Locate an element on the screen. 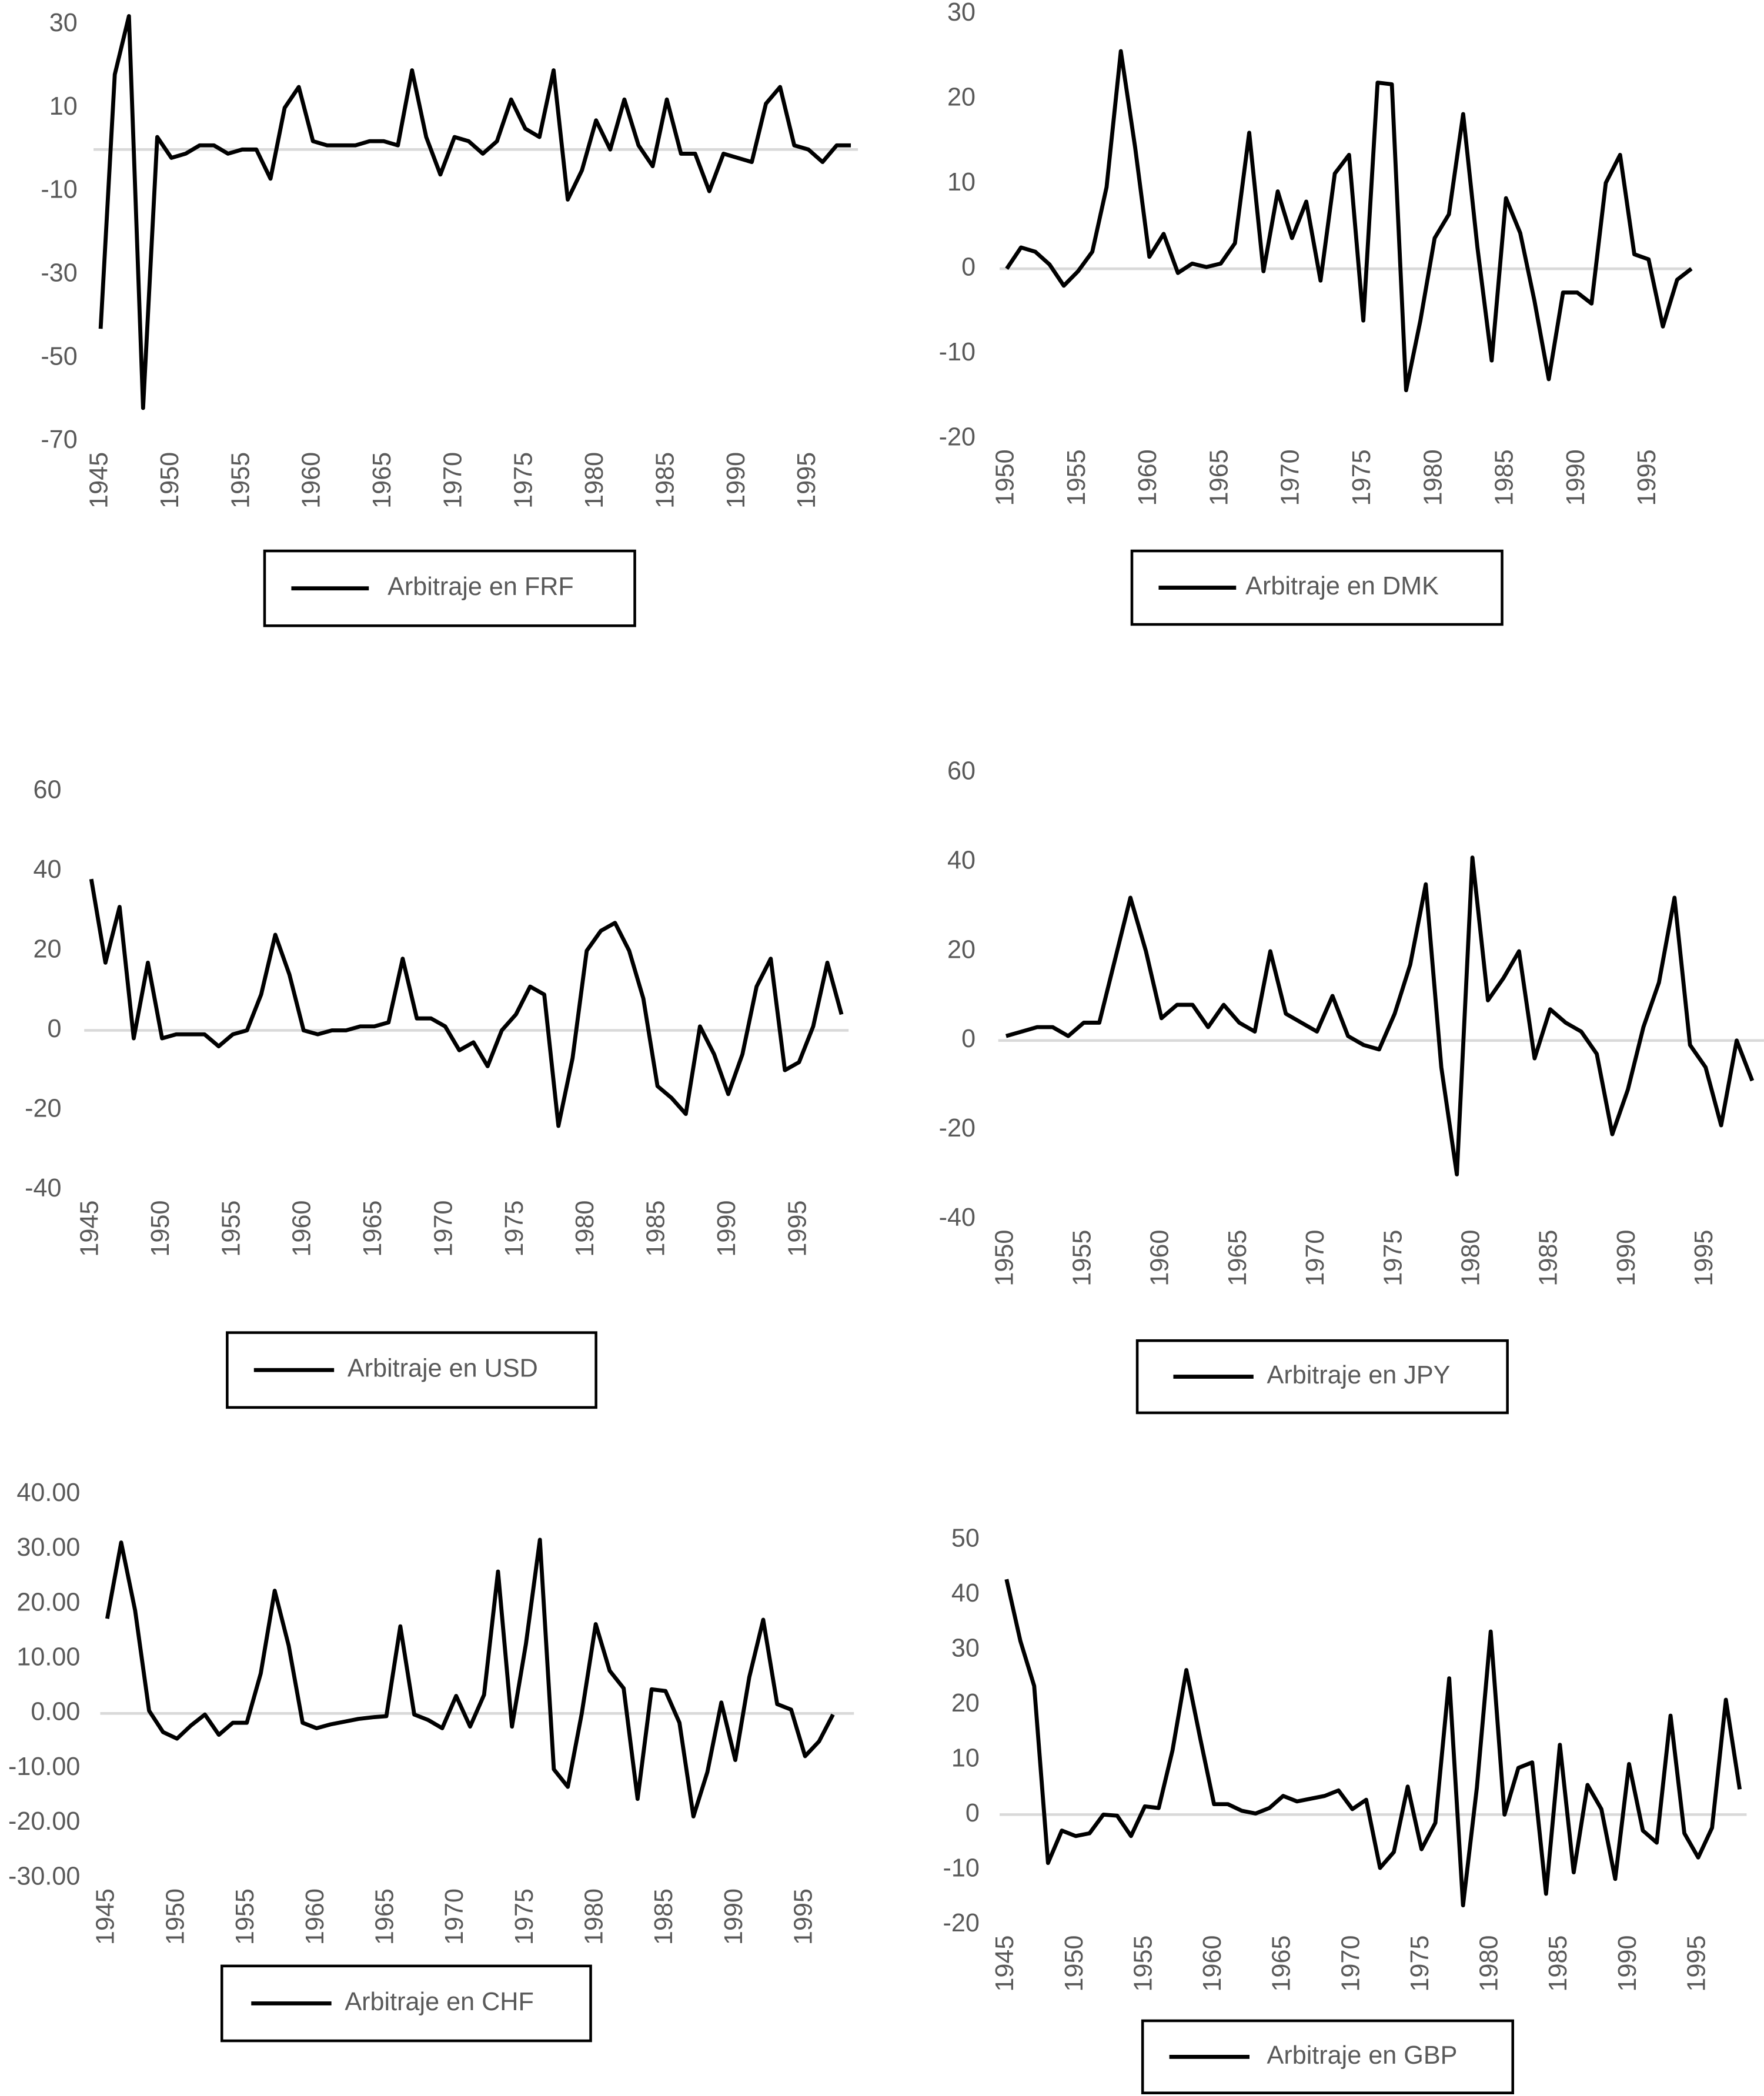  legend: Arbitraje en JPY is located at coordinates (1322, 1377).